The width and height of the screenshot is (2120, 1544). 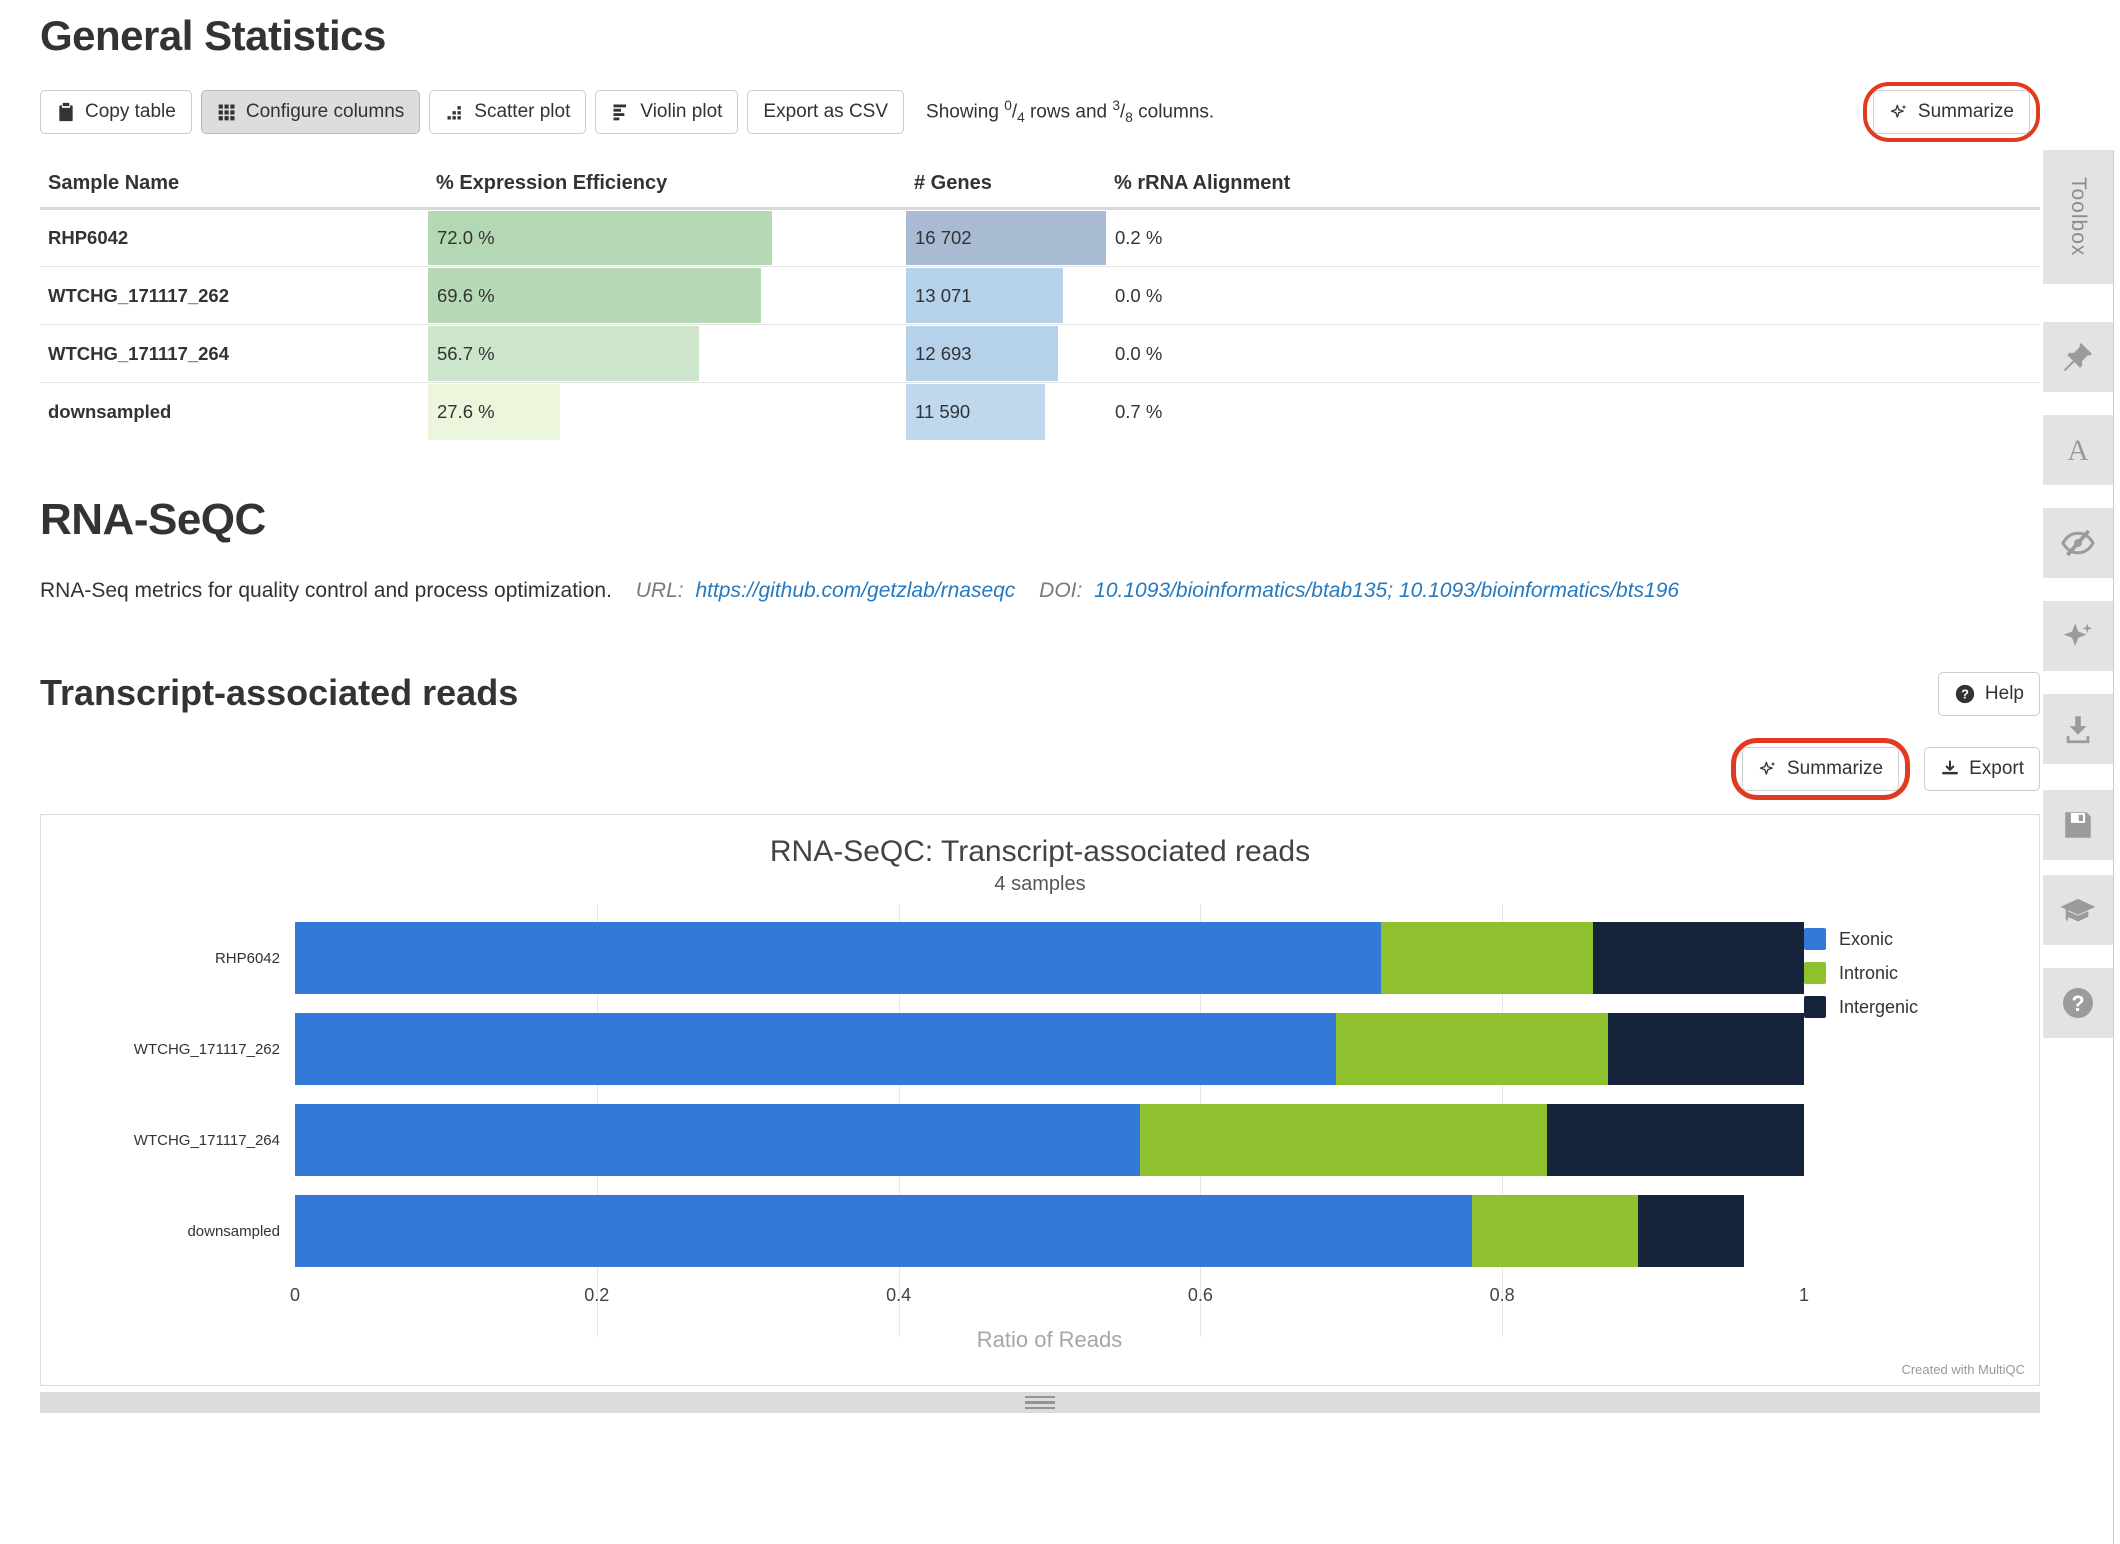 I want to click on sparkle-icon, so click(x=1768, y=769).